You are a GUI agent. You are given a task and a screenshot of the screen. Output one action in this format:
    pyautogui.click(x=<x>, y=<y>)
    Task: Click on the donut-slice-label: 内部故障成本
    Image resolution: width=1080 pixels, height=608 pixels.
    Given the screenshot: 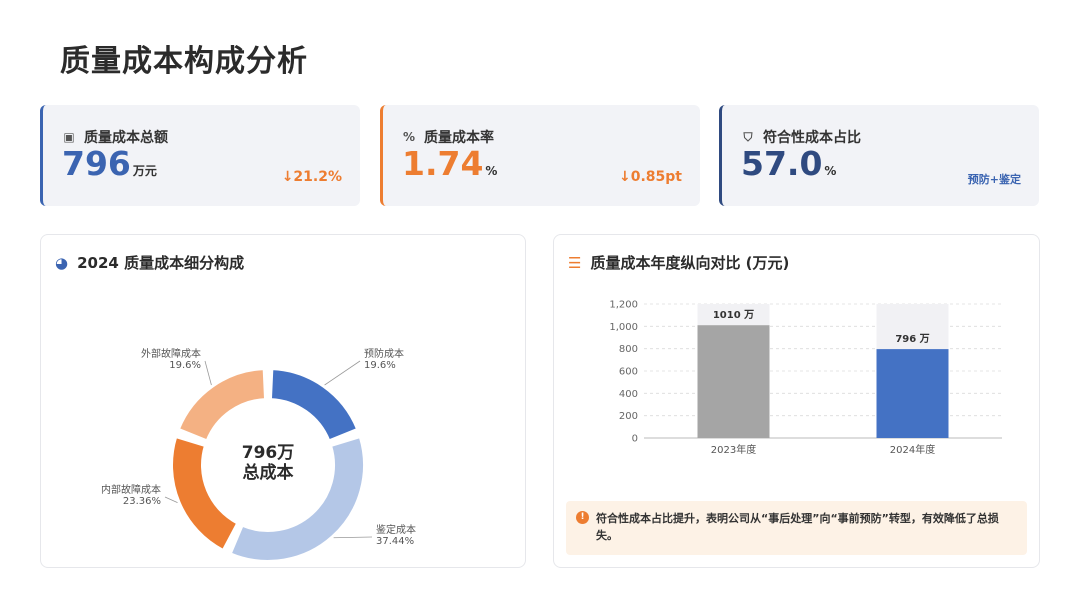 What is the action you would take?
    pyautogui.click(x=131, y=489)
    